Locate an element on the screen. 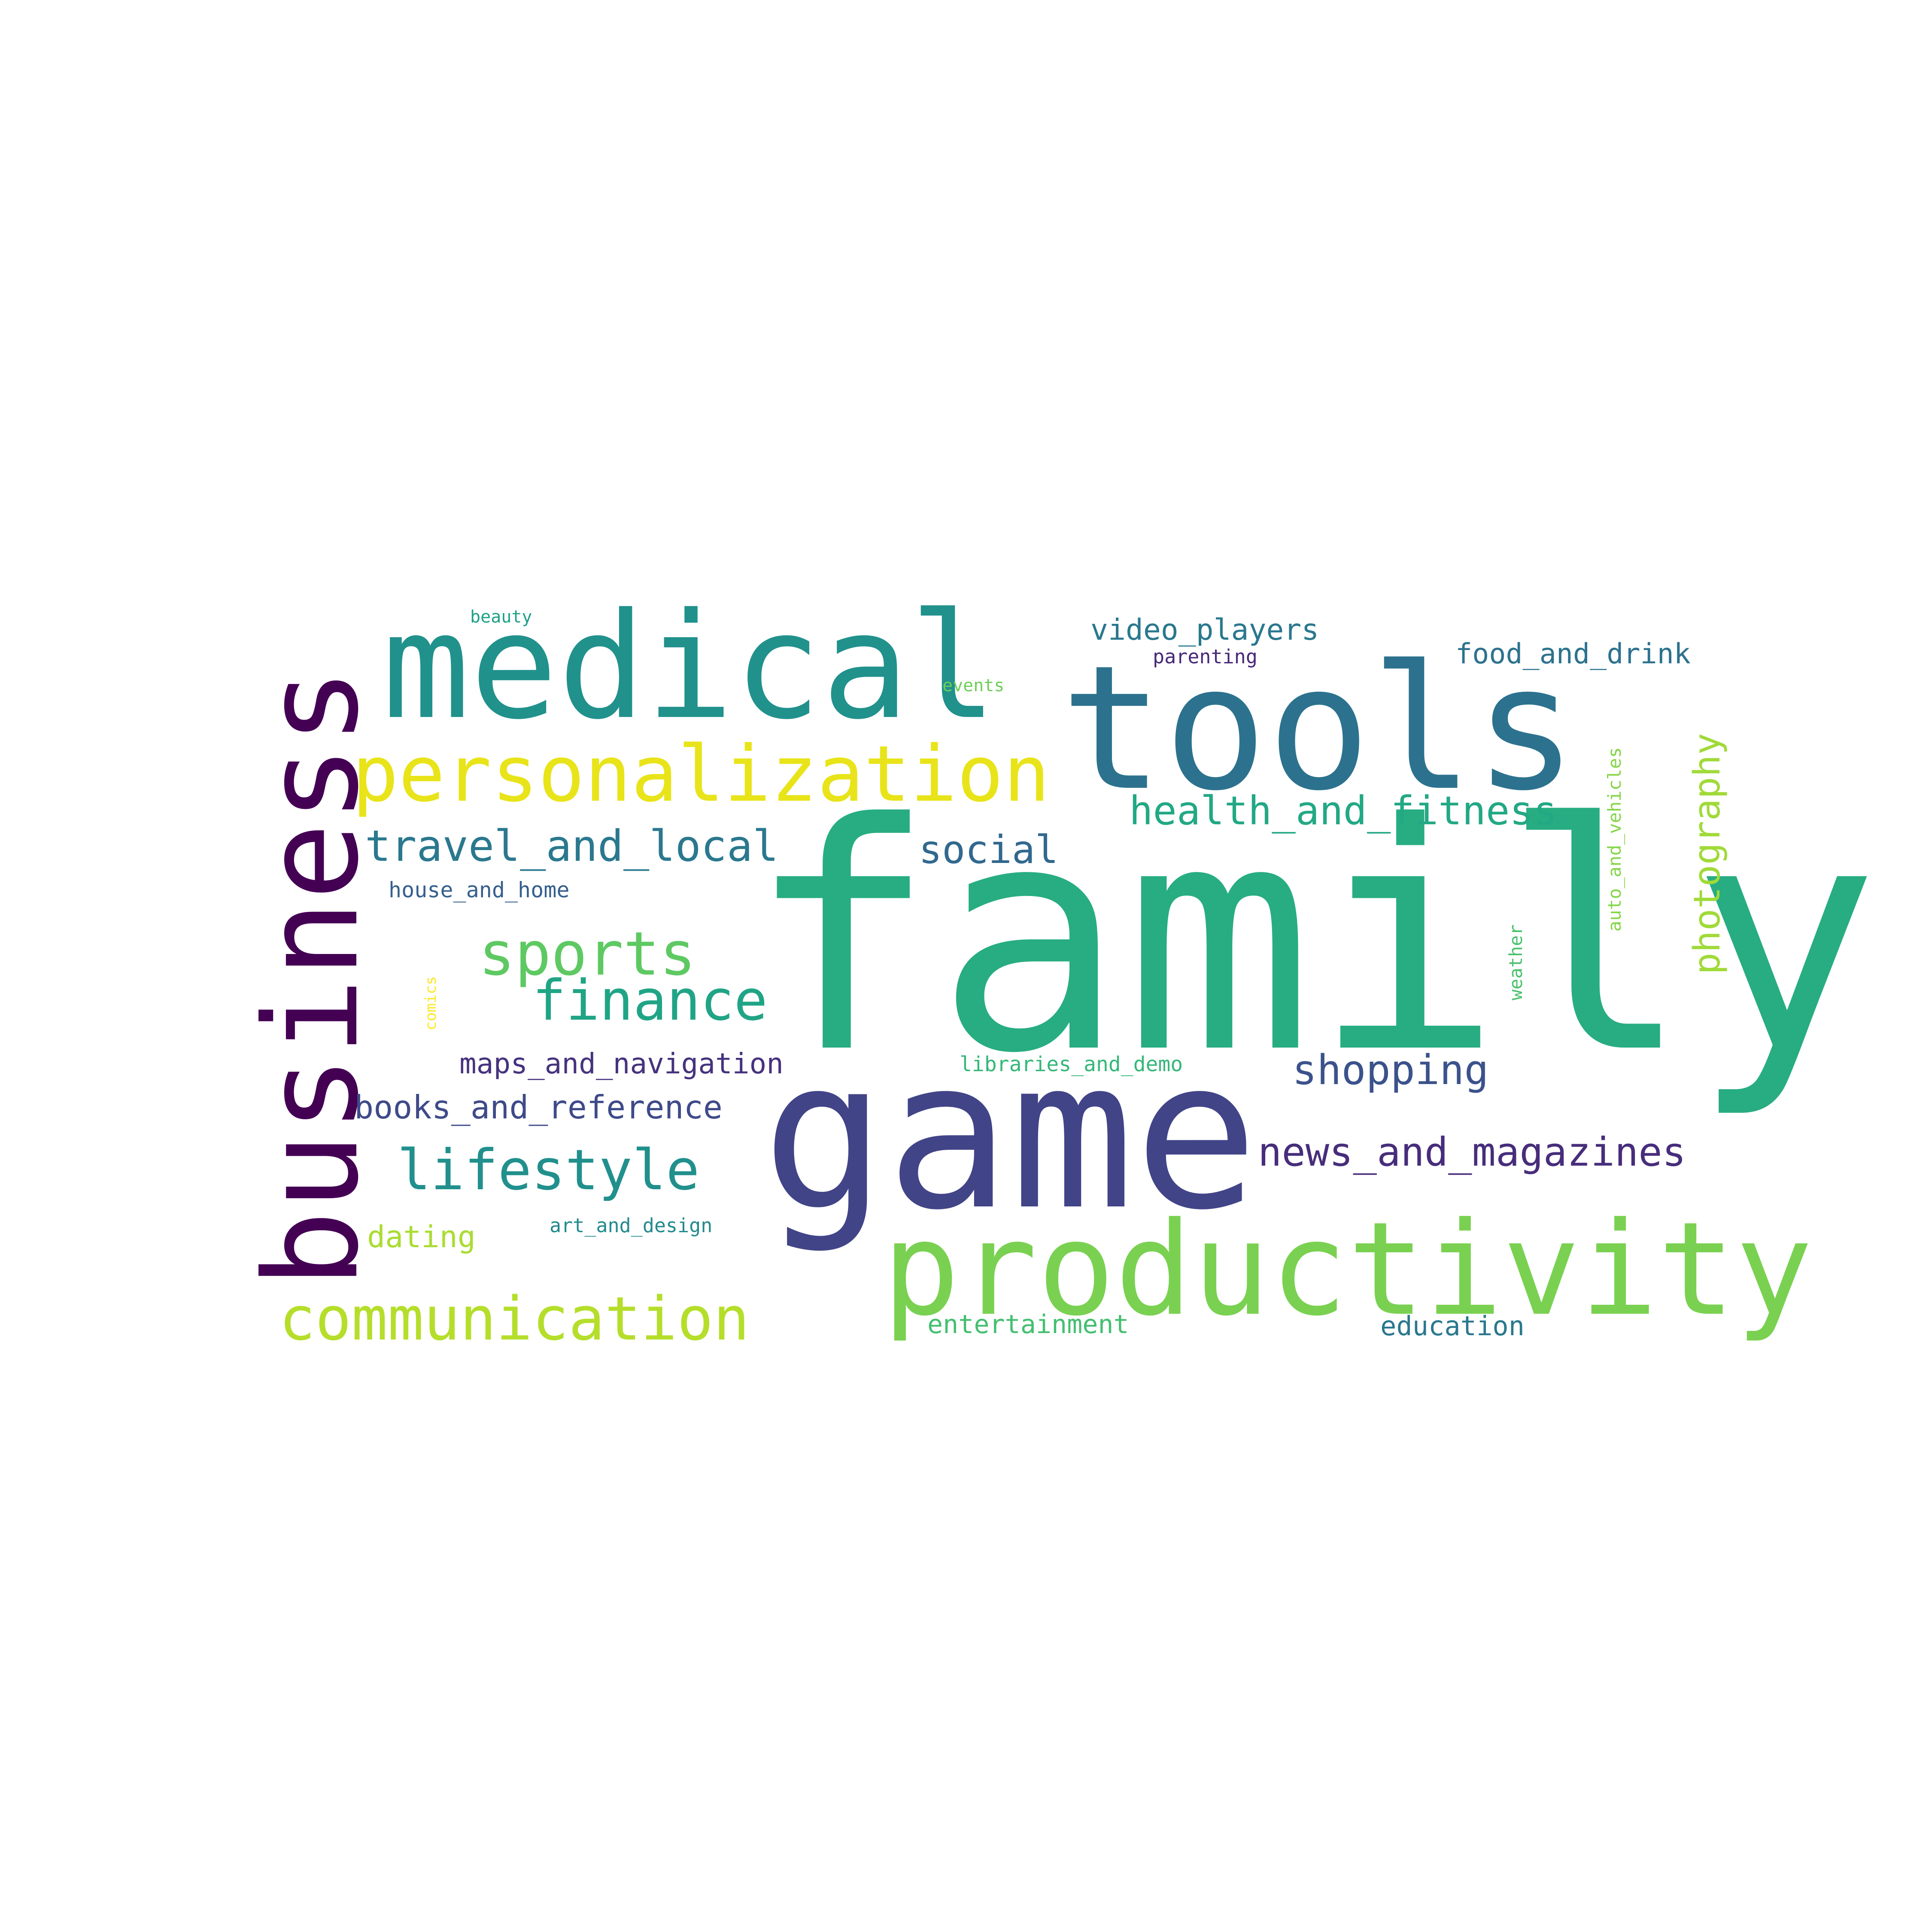  word-personalization: personalization is located at coordinates (701, 774).